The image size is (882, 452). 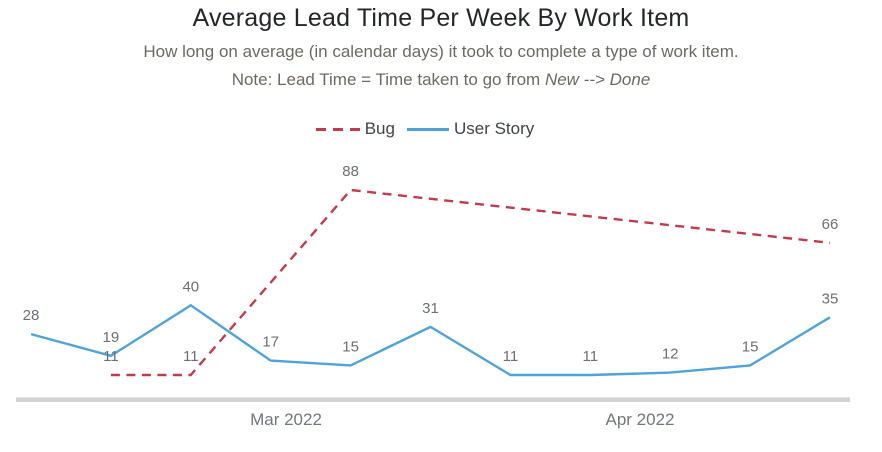 What do you see at coordinates (286, 419) in the screenshot?
I see `x-axis-label: Mar 2022` at bounding box center [286, 419].